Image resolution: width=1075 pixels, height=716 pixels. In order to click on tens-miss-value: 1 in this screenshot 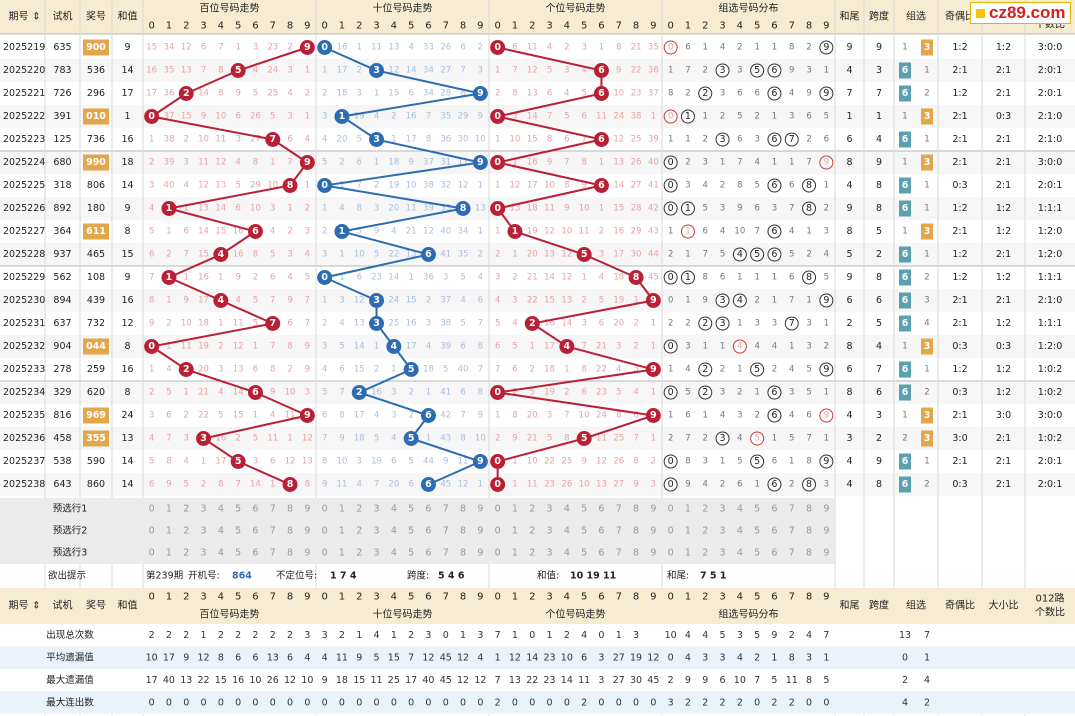, I will do `click(341, 255)`.